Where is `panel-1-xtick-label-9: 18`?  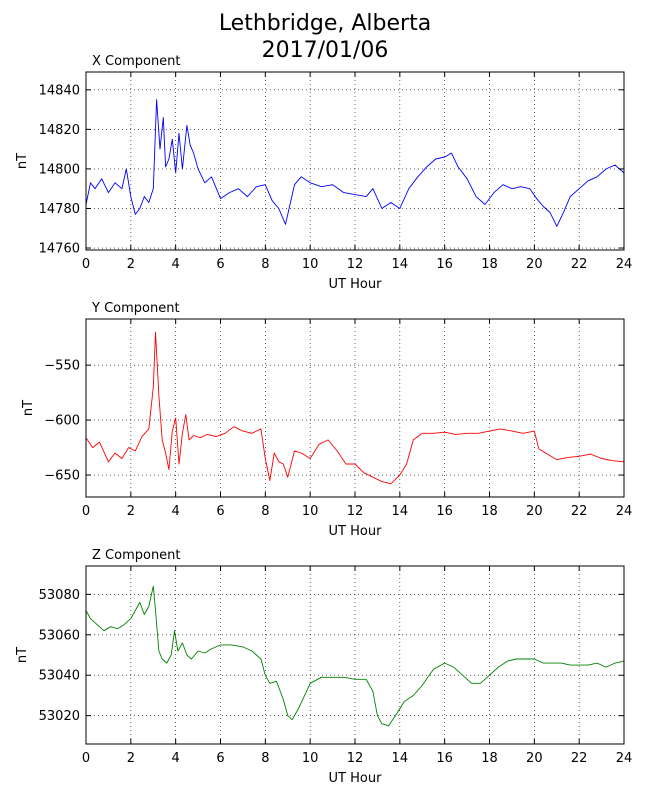
panel-1-xtick-label-9: 18 is located at coordinates (489, 264).